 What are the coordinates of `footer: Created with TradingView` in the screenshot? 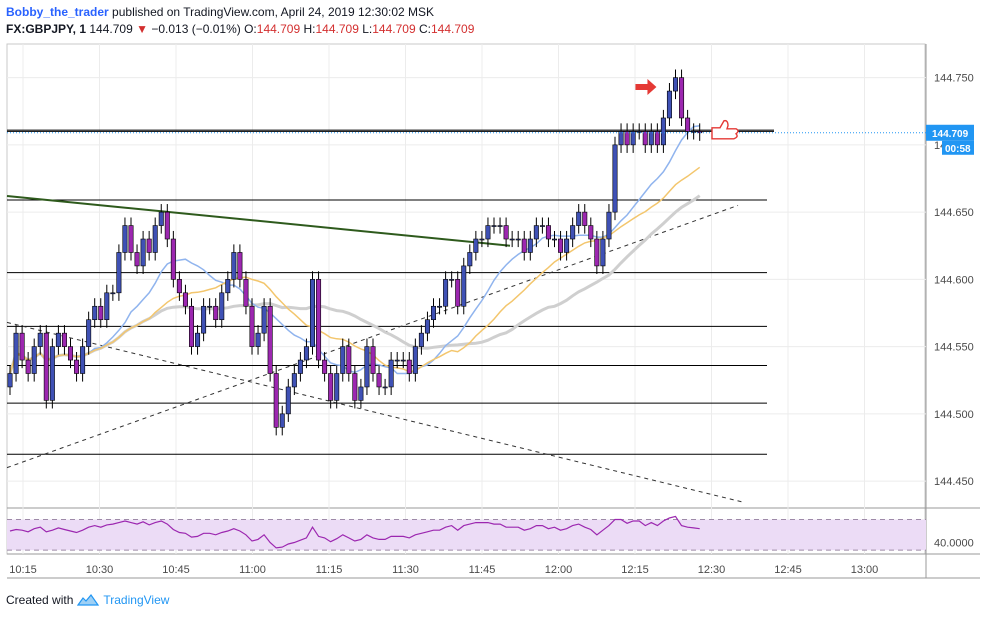 It's located at (87, 600).